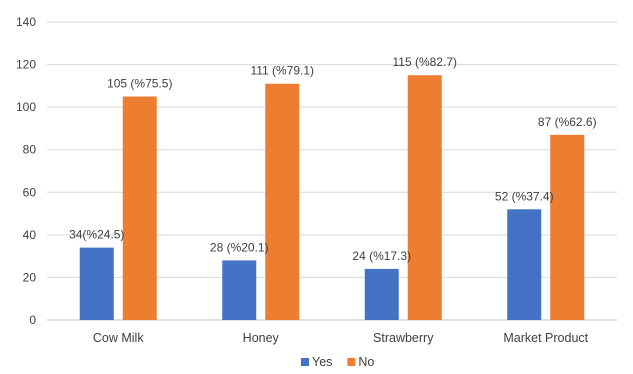  I want to click on legend-swatch-yes, so click(305, 362).